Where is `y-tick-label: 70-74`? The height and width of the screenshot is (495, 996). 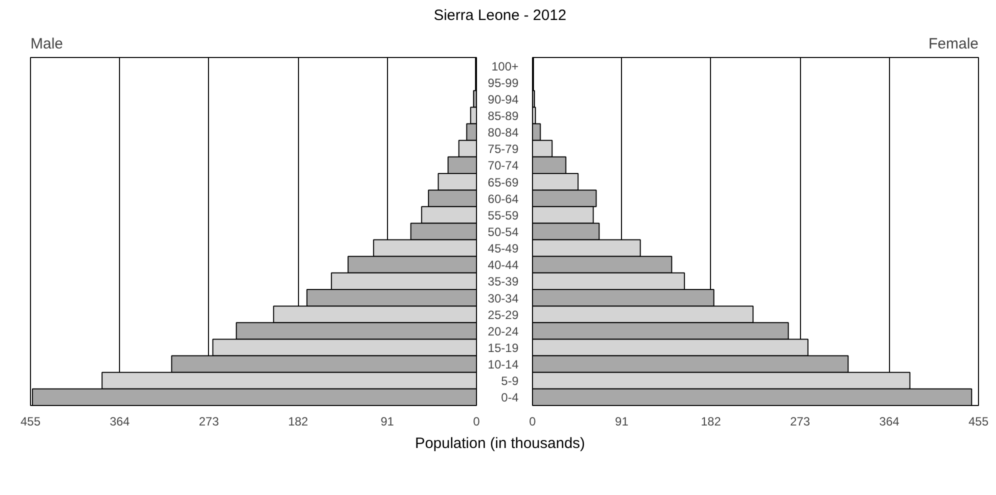
y-tick-label: 70-74 is located at coordinates (503, 165).